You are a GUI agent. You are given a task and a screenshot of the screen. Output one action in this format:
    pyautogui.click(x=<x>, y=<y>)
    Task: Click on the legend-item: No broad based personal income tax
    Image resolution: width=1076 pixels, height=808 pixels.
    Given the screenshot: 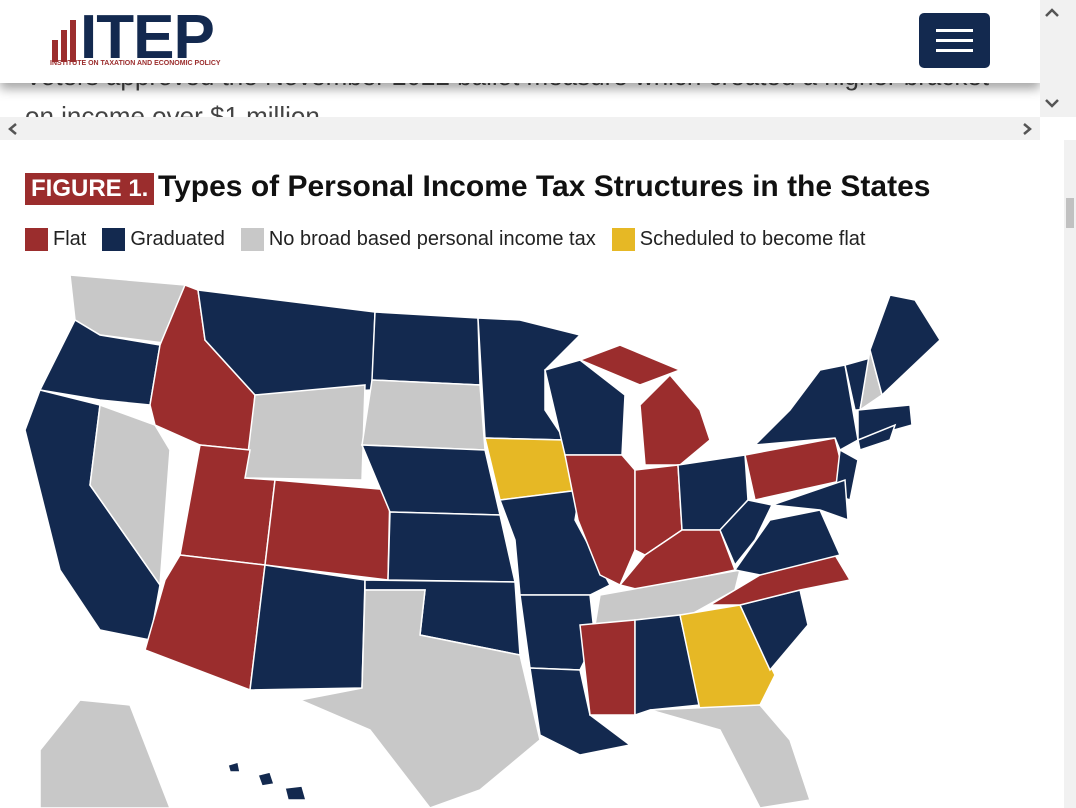 What is the action you would take?
    pyautogui.click(x=418, y=239)
    